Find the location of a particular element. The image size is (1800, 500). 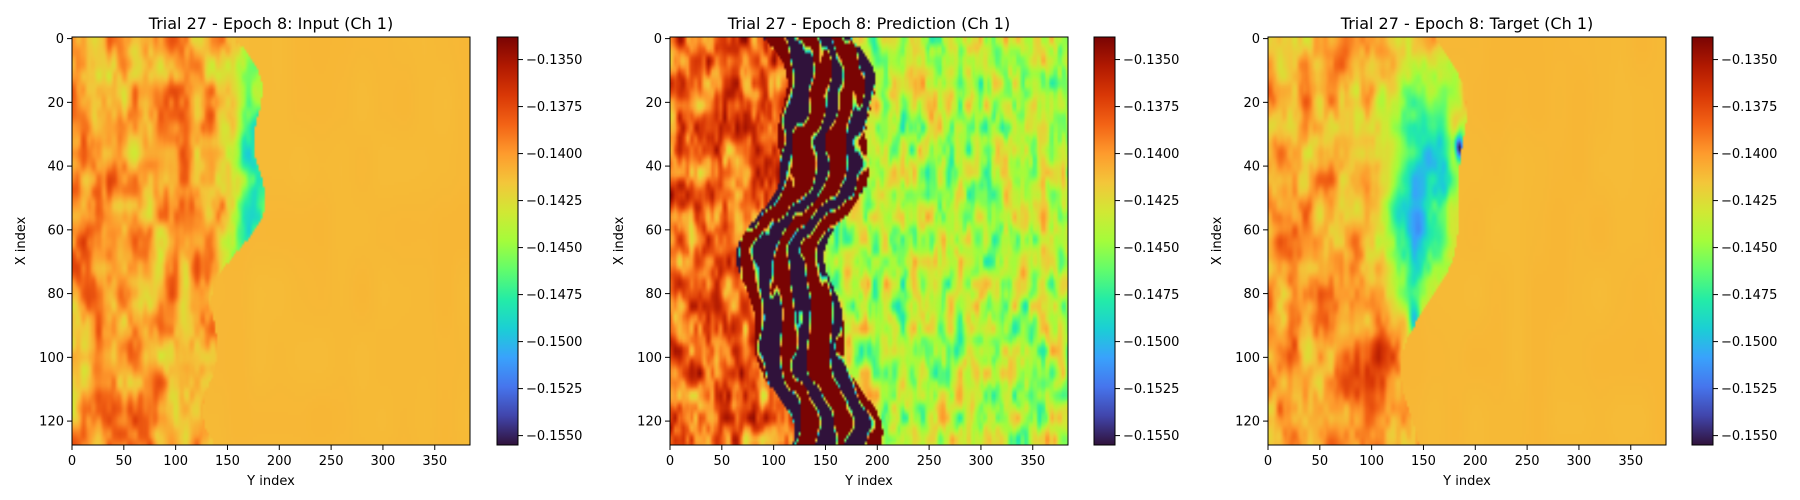

chart-title: Trial 27 - Epoch 8: Target (Ch 1) is located at coordinates (1466, 23).